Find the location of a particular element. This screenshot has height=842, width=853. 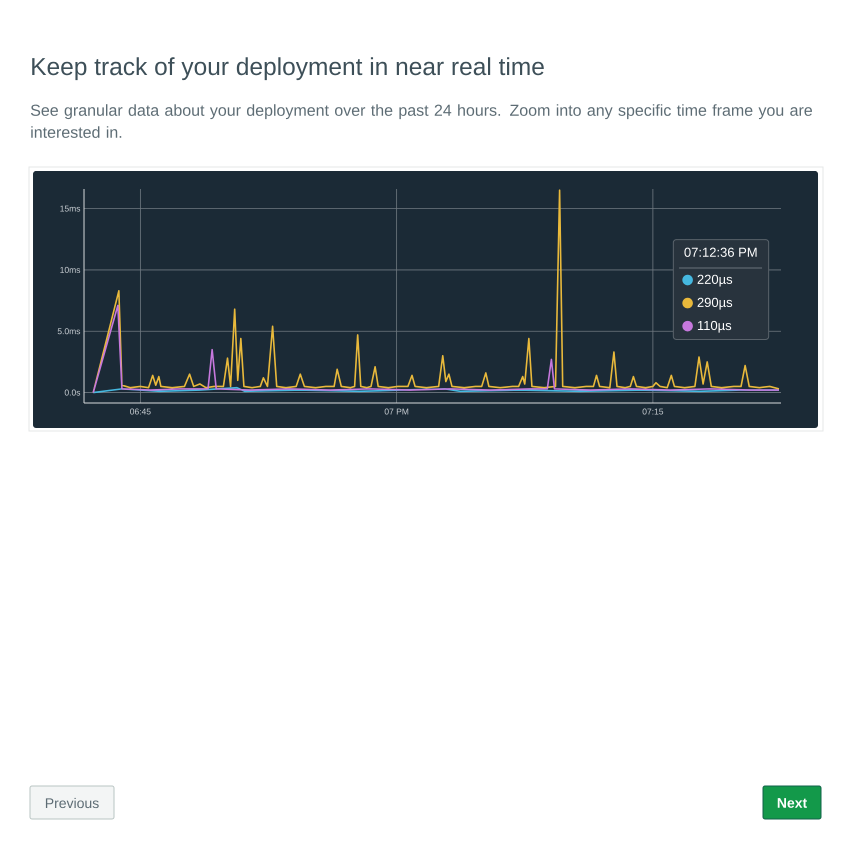

legend-label: 220µs is located at coordinates (715, 280).